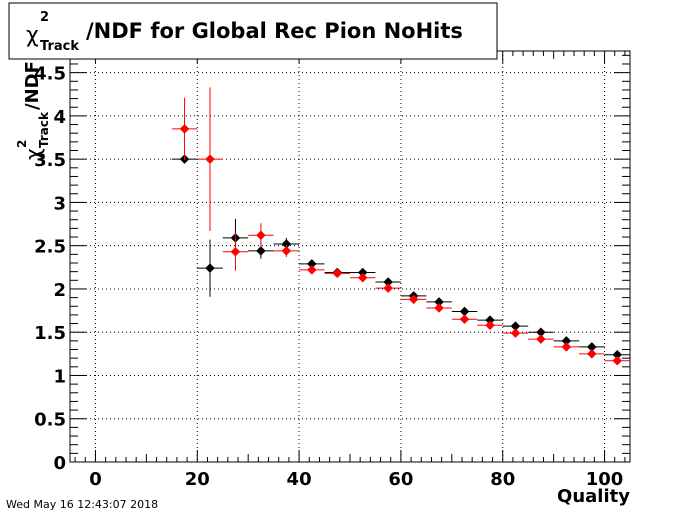  I want to click on y-tick-label: 4, so click(59, 117).